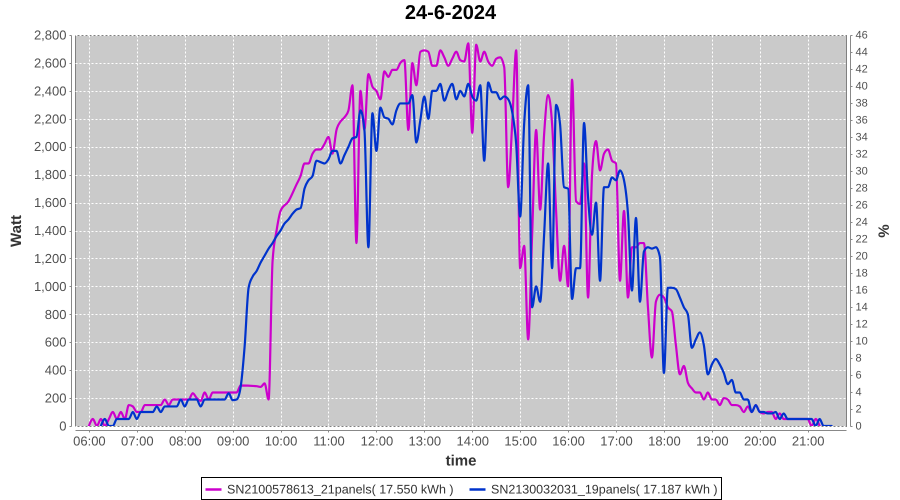 The width and height of the screenshot is (900, 500). What do you see at coordinates (862, 104) in the screenshot?
I see `y2-tick-label: 38` at bounding box center [862, 104].